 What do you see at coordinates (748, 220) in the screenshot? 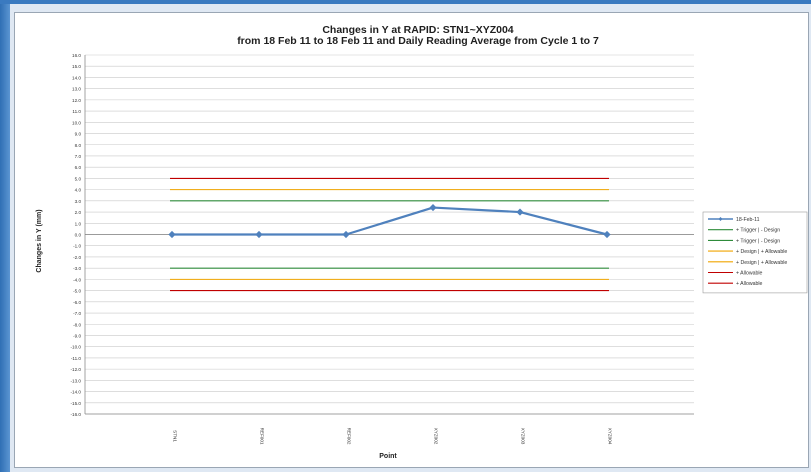
I see `legend-label: 18-Feb-11` at bounding box center [748, 220].